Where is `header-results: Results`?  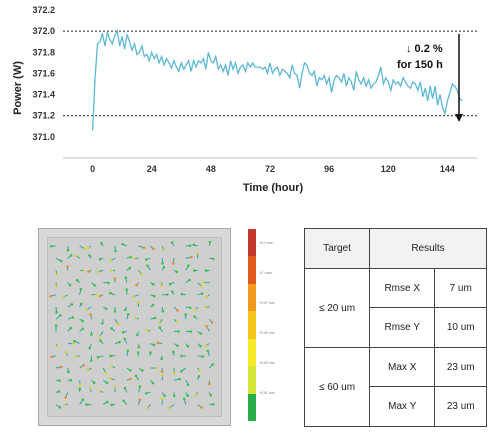
header-results: Results is located at coordinates (428, 248).